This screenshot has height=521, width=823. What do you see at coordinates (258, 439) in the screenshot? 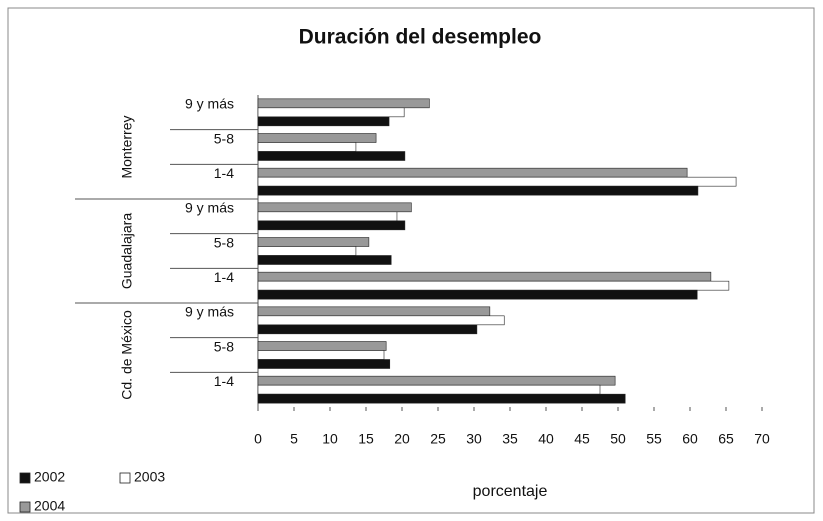
I see `x-tick-label: 0` at bounding box center [258, 439].